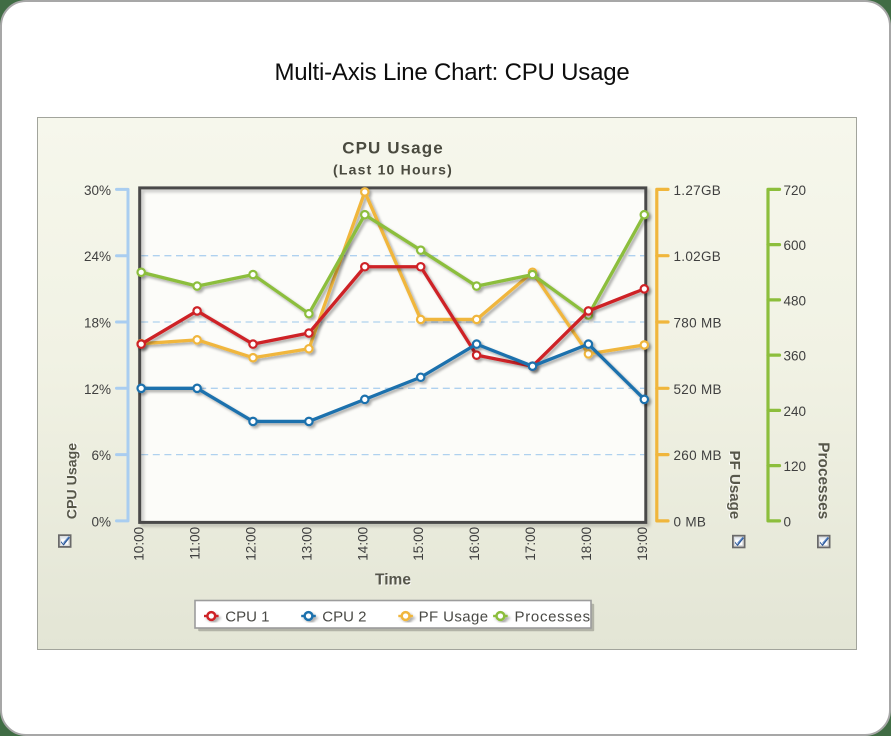 This screenshot has height=736, width=891. What do you see at coordinates (101, 521) in the screenshot?
I see `svg-text: 0%` at bounding box center [101, 521].